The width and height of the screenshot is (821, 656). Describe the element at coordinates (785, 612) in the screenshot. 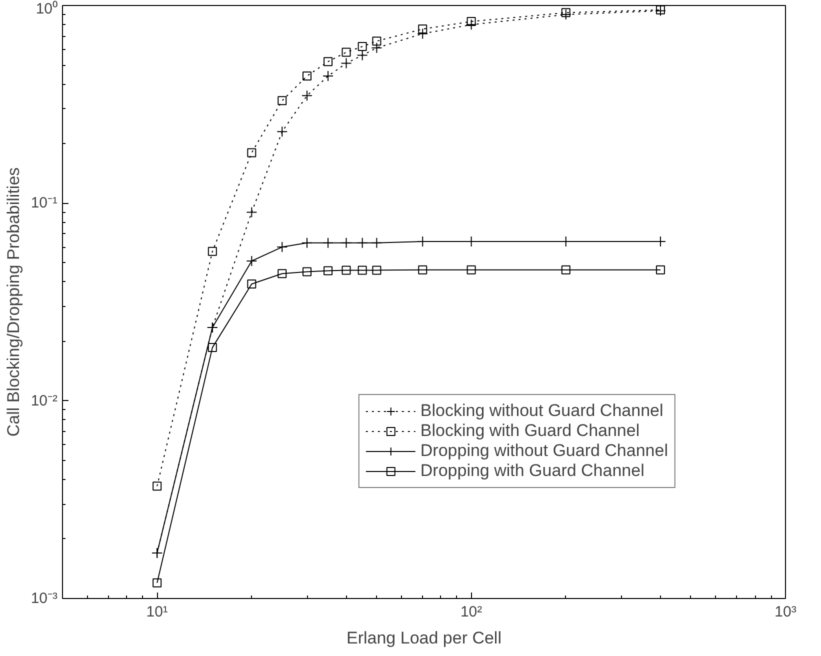

I see `x-tick-label: 10³` at that location.